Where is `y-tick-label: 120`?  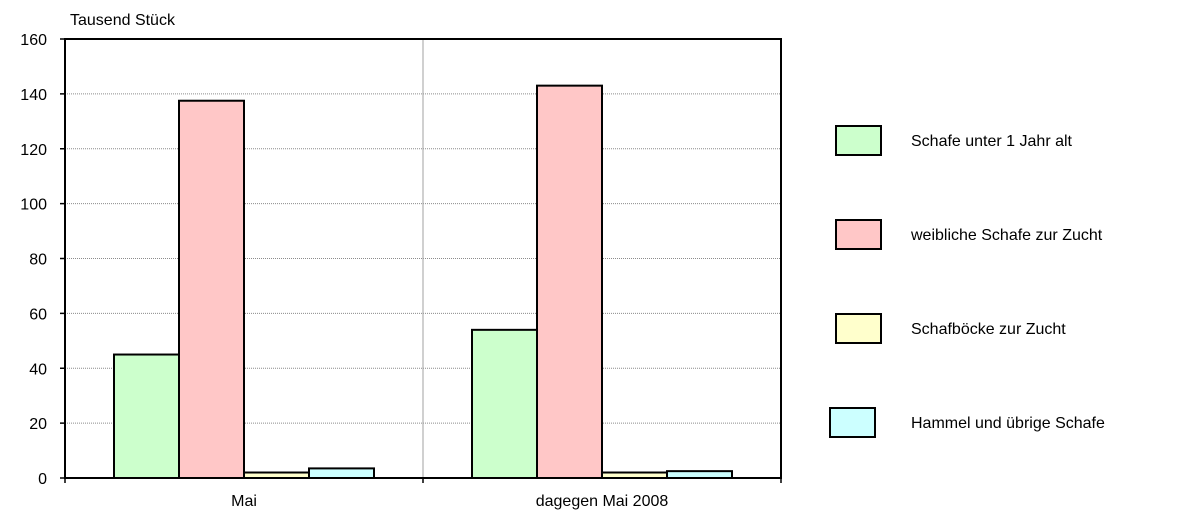
y-tick-label: 120 is located at coordinates (33, 150).